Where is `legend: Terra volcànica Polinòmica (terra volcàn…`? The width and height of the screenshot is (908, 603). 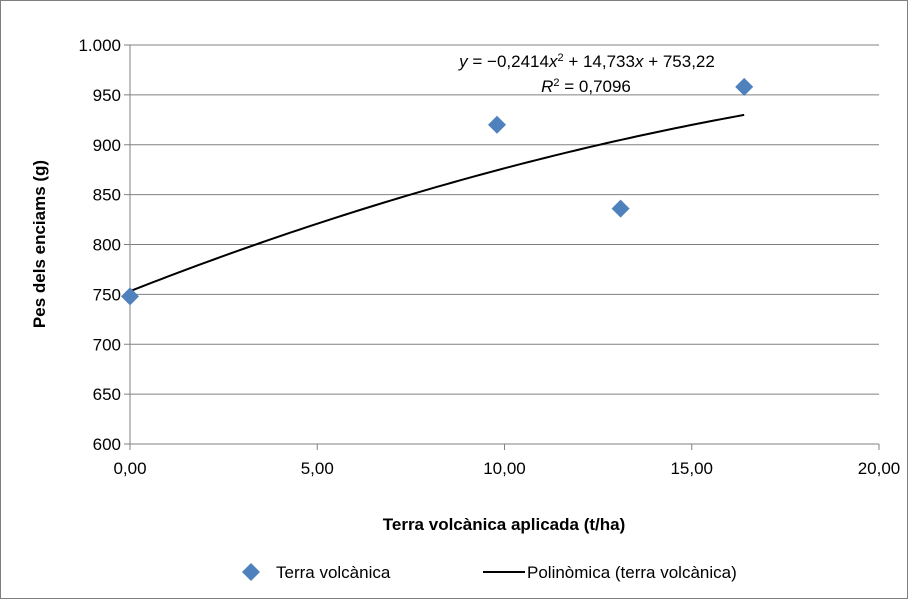 legend: Terra volcànica Polinòmica (terra volcàn… is located at coordinates (489, 572).